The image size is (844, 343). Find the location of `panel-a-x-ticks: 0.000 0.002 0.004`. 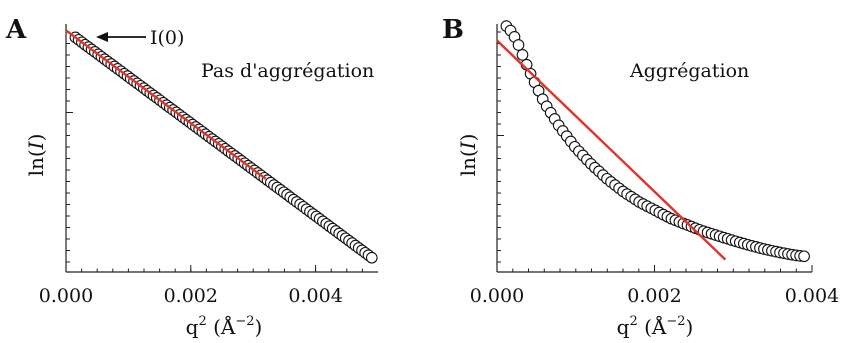

panel-a-x-ticks: 0.000 0.002 0.004 is located at coordinates (201, 286).